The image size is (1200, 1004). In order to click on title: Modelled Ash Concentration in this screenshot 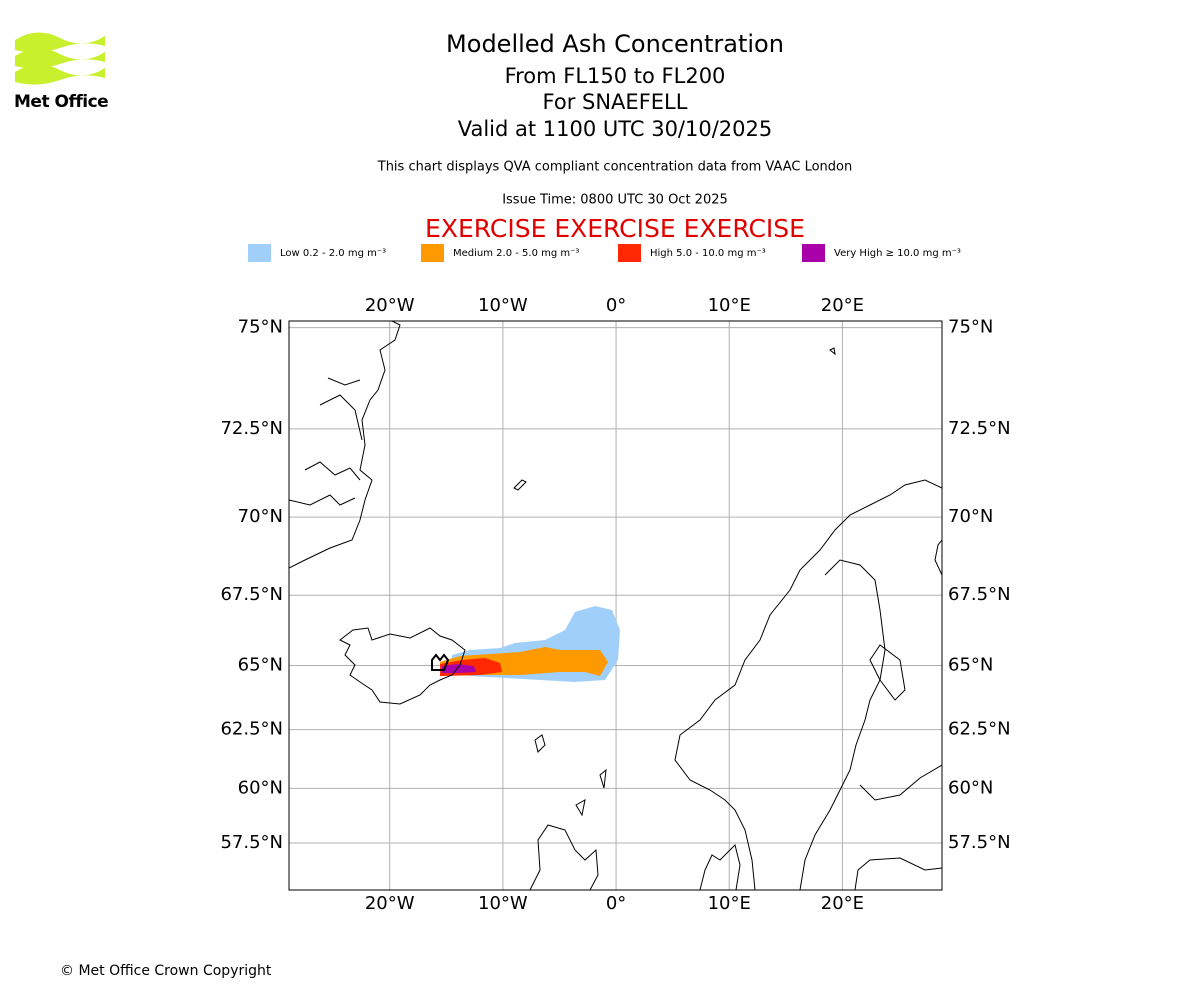, I will do `click(615, 44)`.